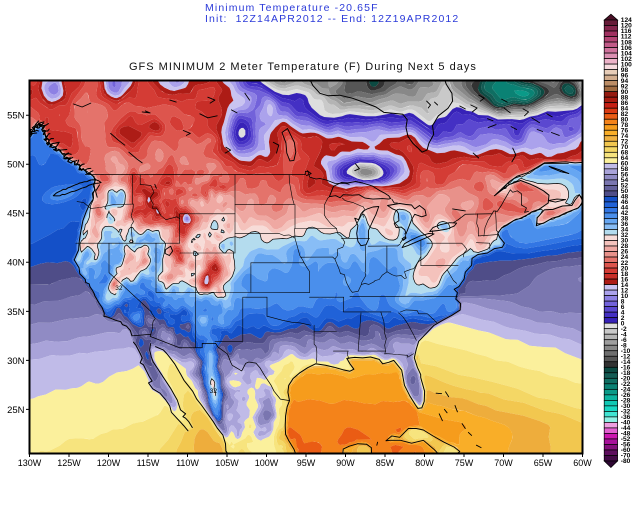 The width and height of the screenshot is (640, 512). What do you see at coordinates (626, 395) in the screenshot?
I see `svg-text: -26` at bounding box center [626, 395].